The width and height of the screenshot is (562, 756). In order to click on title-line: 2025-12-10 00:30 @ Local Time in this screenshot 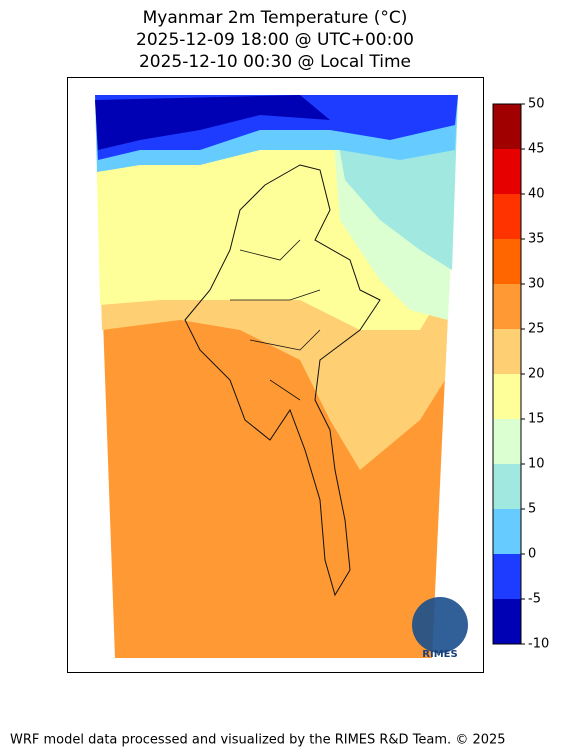, I will do `click(275, 62)`.